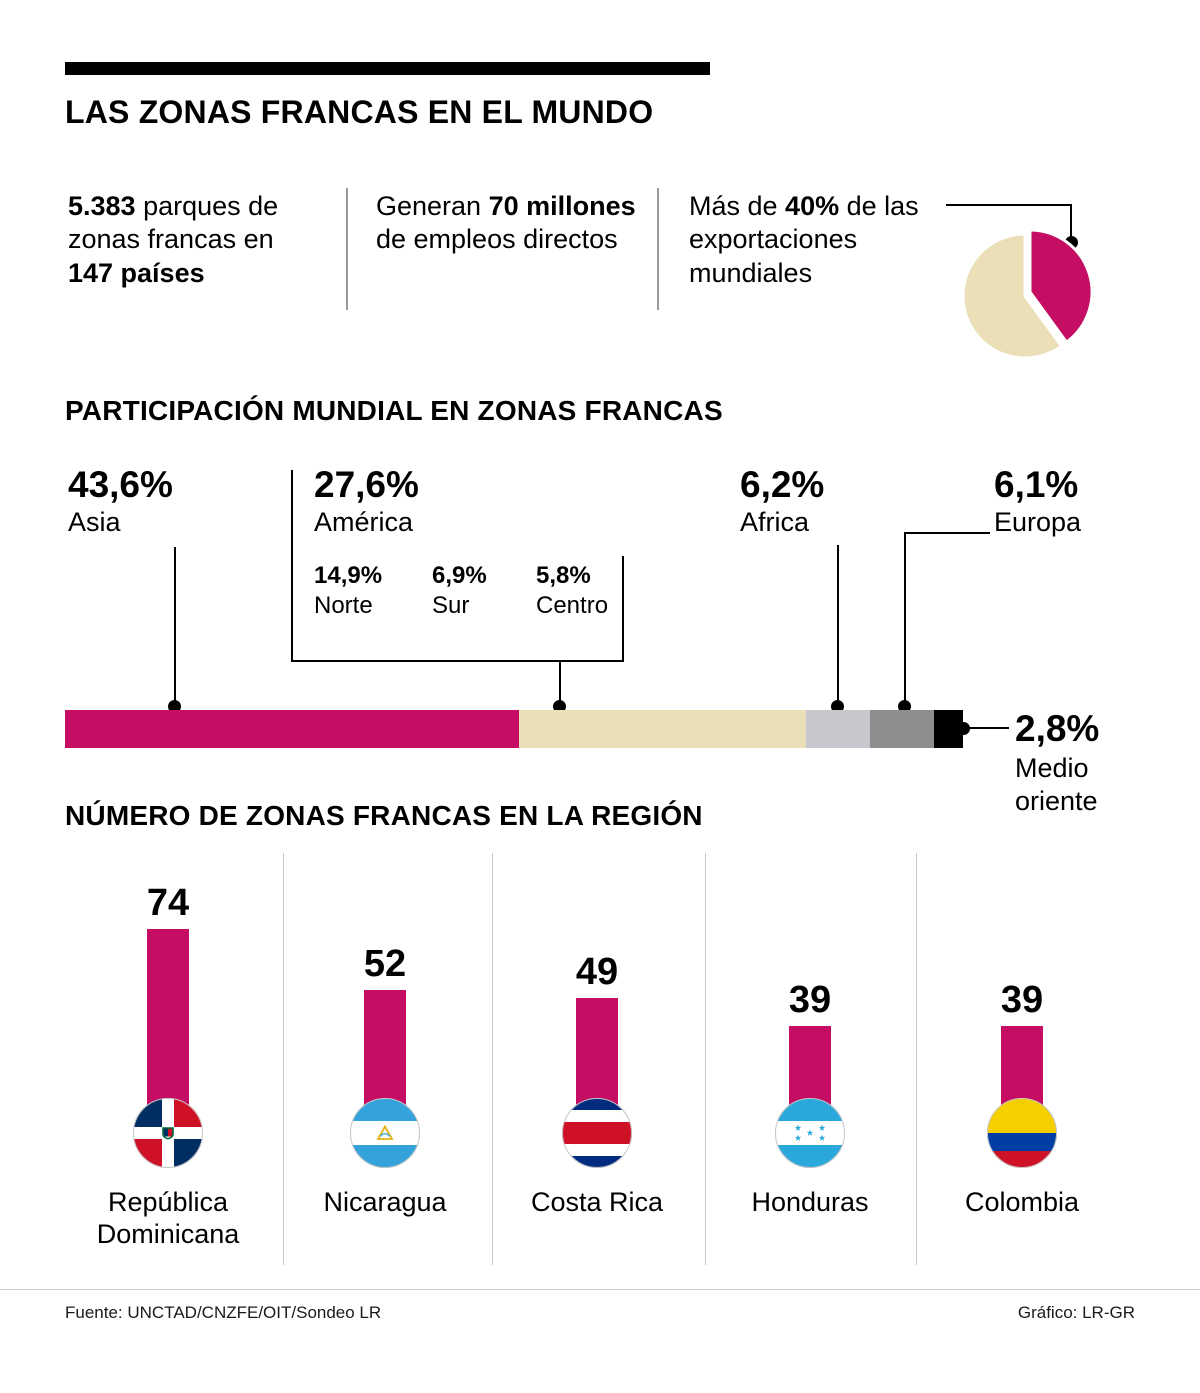 This screenshot has width=1200, height=1393. I want to click on connector-line-asia, so click(175, 627).